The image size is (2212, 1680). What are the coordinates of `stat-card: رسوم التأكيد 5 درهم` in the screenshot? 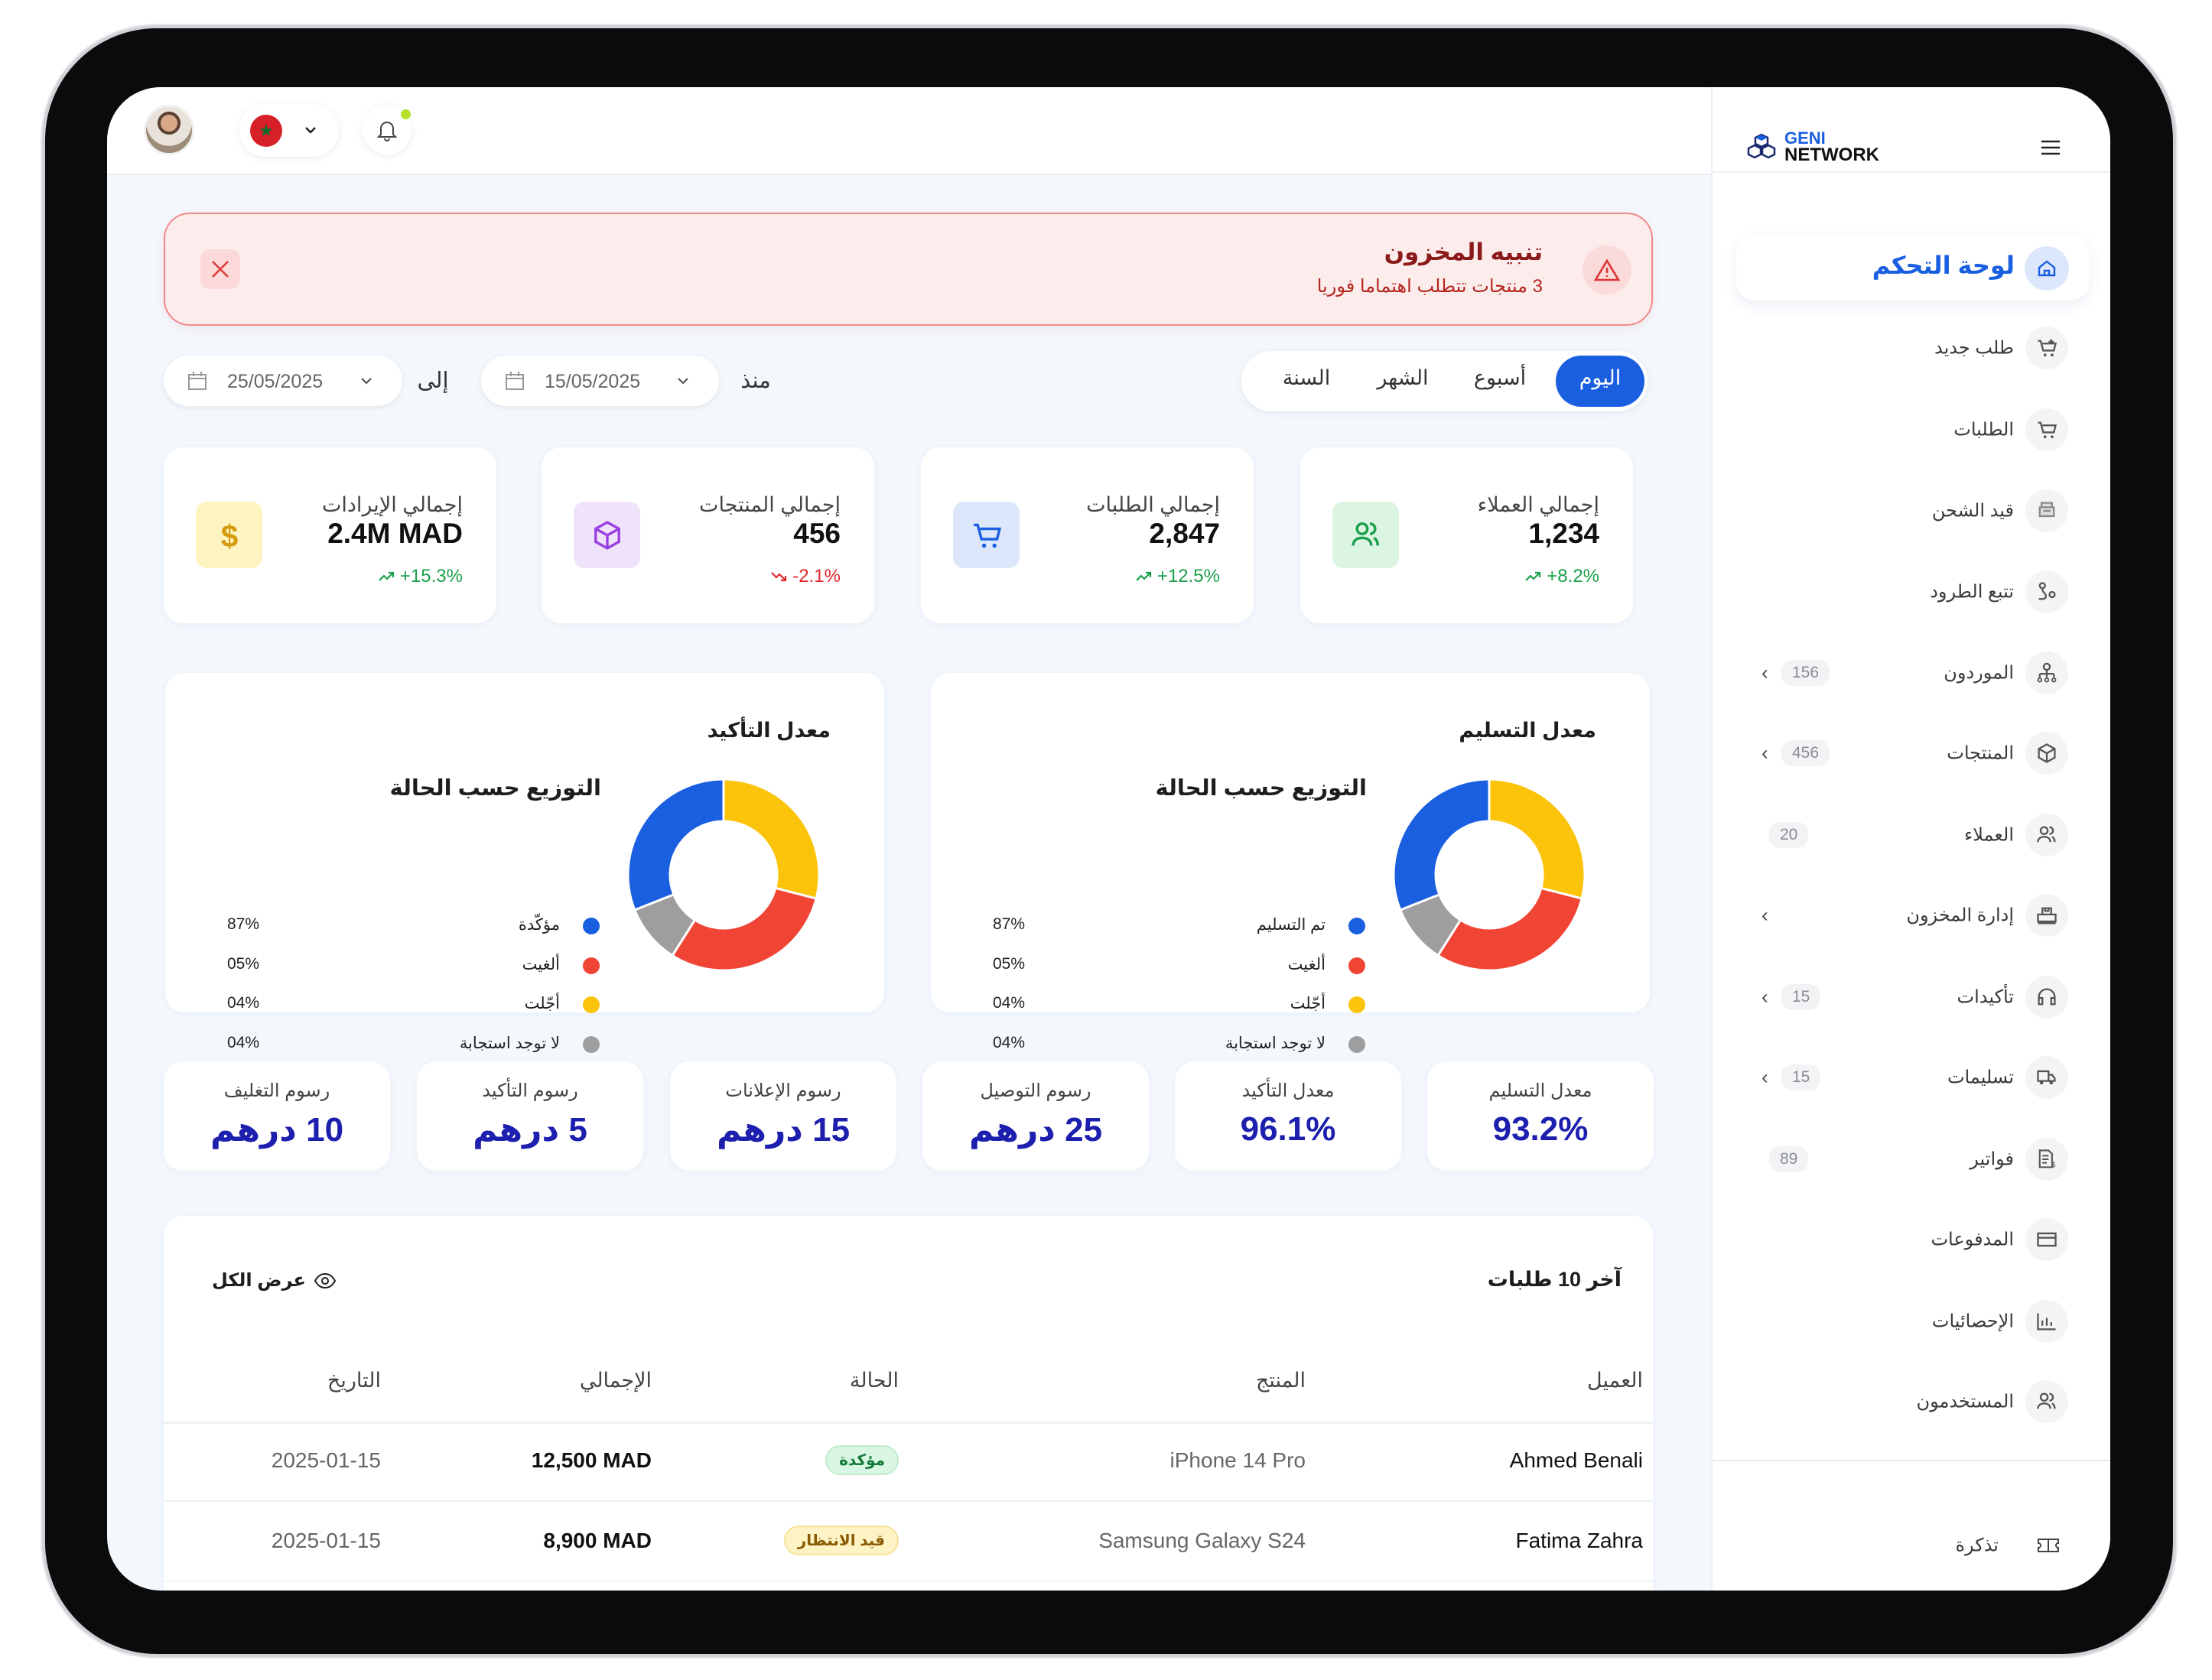 It's located at (530, 1116).